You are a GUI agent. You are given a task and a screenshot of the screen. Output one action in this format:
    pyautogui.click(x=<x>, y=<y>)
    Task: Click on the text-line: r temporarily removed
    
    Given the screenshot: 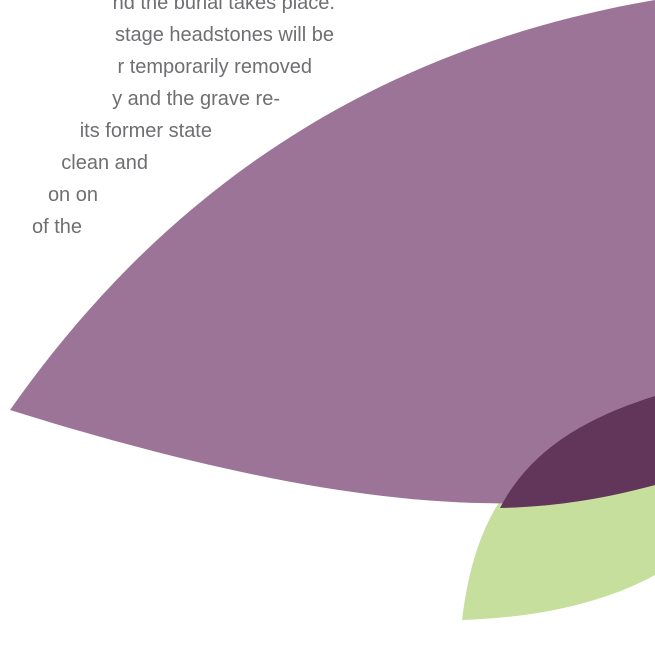 What is the action you would take?
    pyautogui.click(x=214, y=67)
    